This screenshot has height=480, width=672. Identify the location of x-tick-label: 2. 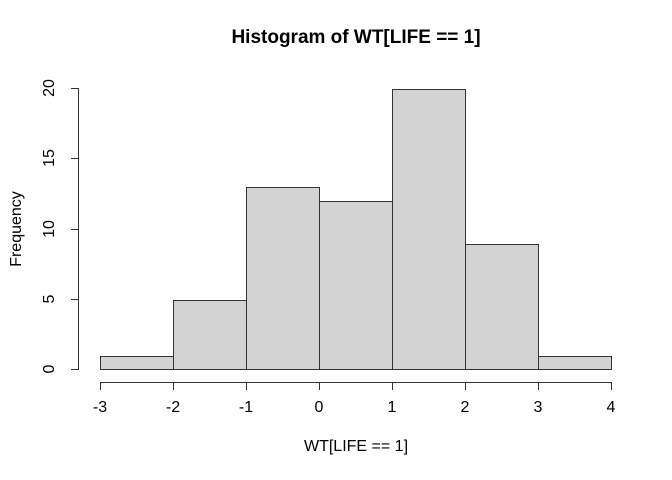
(465, 407).